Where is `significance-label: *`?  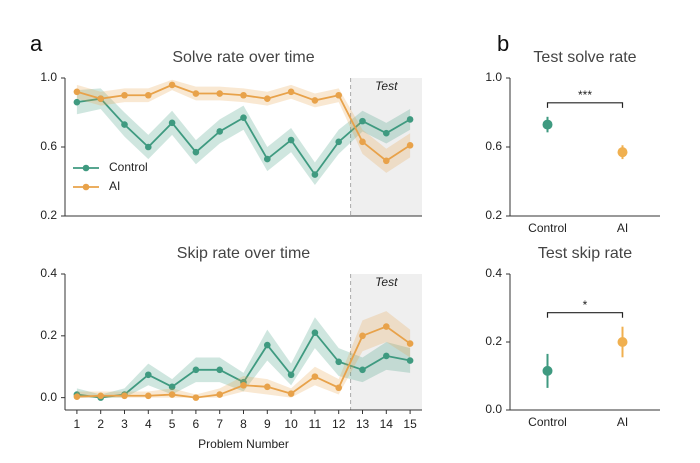
significance-label: * is located at coordinates (585, 305).